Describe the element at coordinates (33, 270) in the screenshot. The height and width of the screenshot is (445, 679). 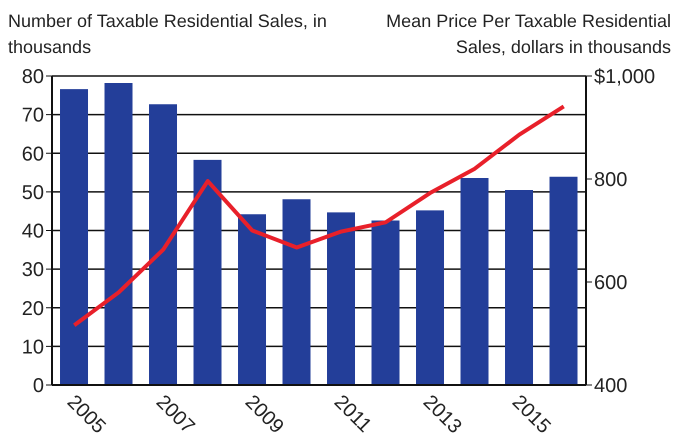
I see `y-tick-label: 30` at that location.